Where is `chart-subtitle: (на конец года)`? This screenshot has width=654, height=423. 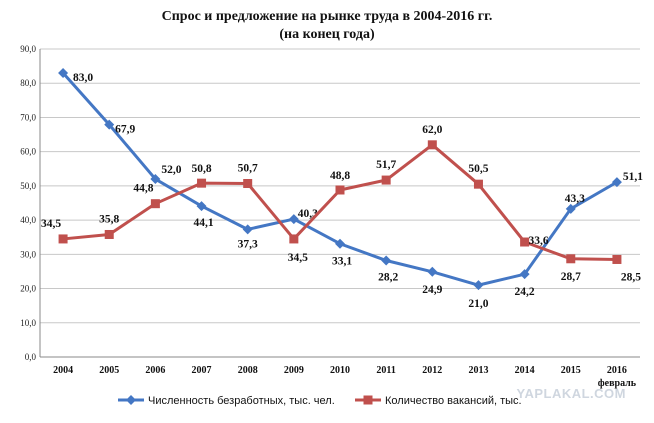
chart-subtitle: (на конец года) is located at coordinates (327, 34).